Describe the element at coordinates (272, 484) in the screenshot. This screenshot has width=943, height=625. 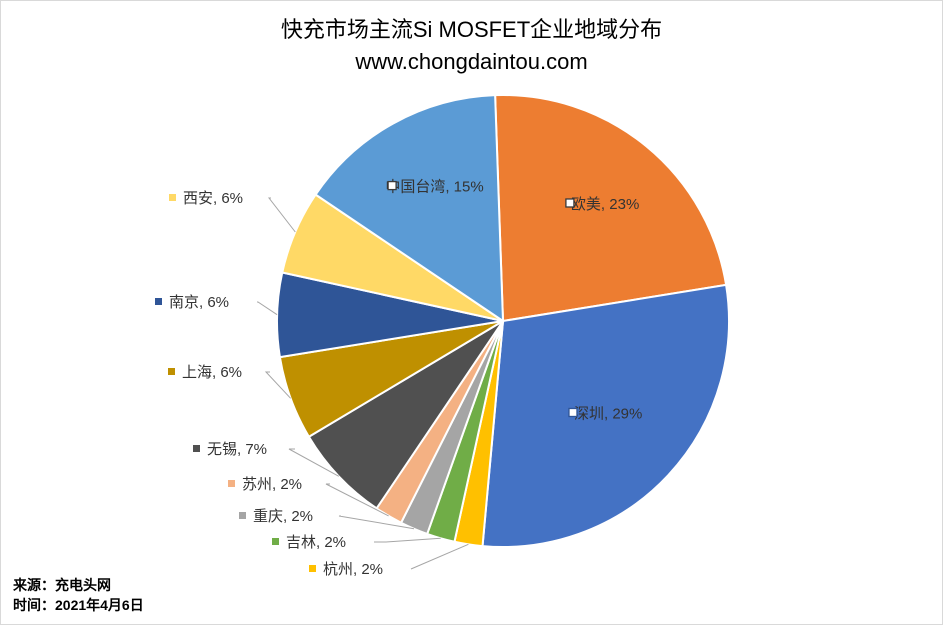
I see `data-label-text-5: 苏州, 2%` at that location.